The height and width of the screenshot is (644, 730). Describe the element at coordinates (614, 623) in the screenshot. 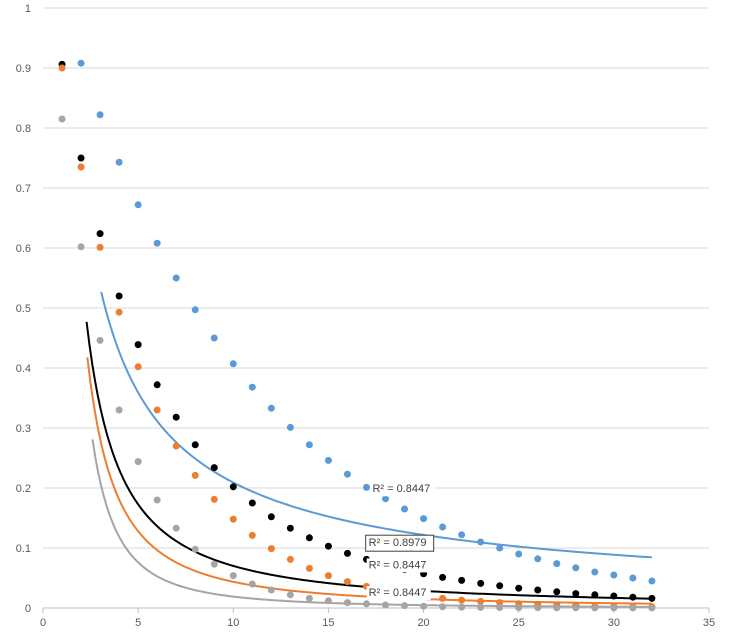

I see `x-tick-label: 30` at that location.